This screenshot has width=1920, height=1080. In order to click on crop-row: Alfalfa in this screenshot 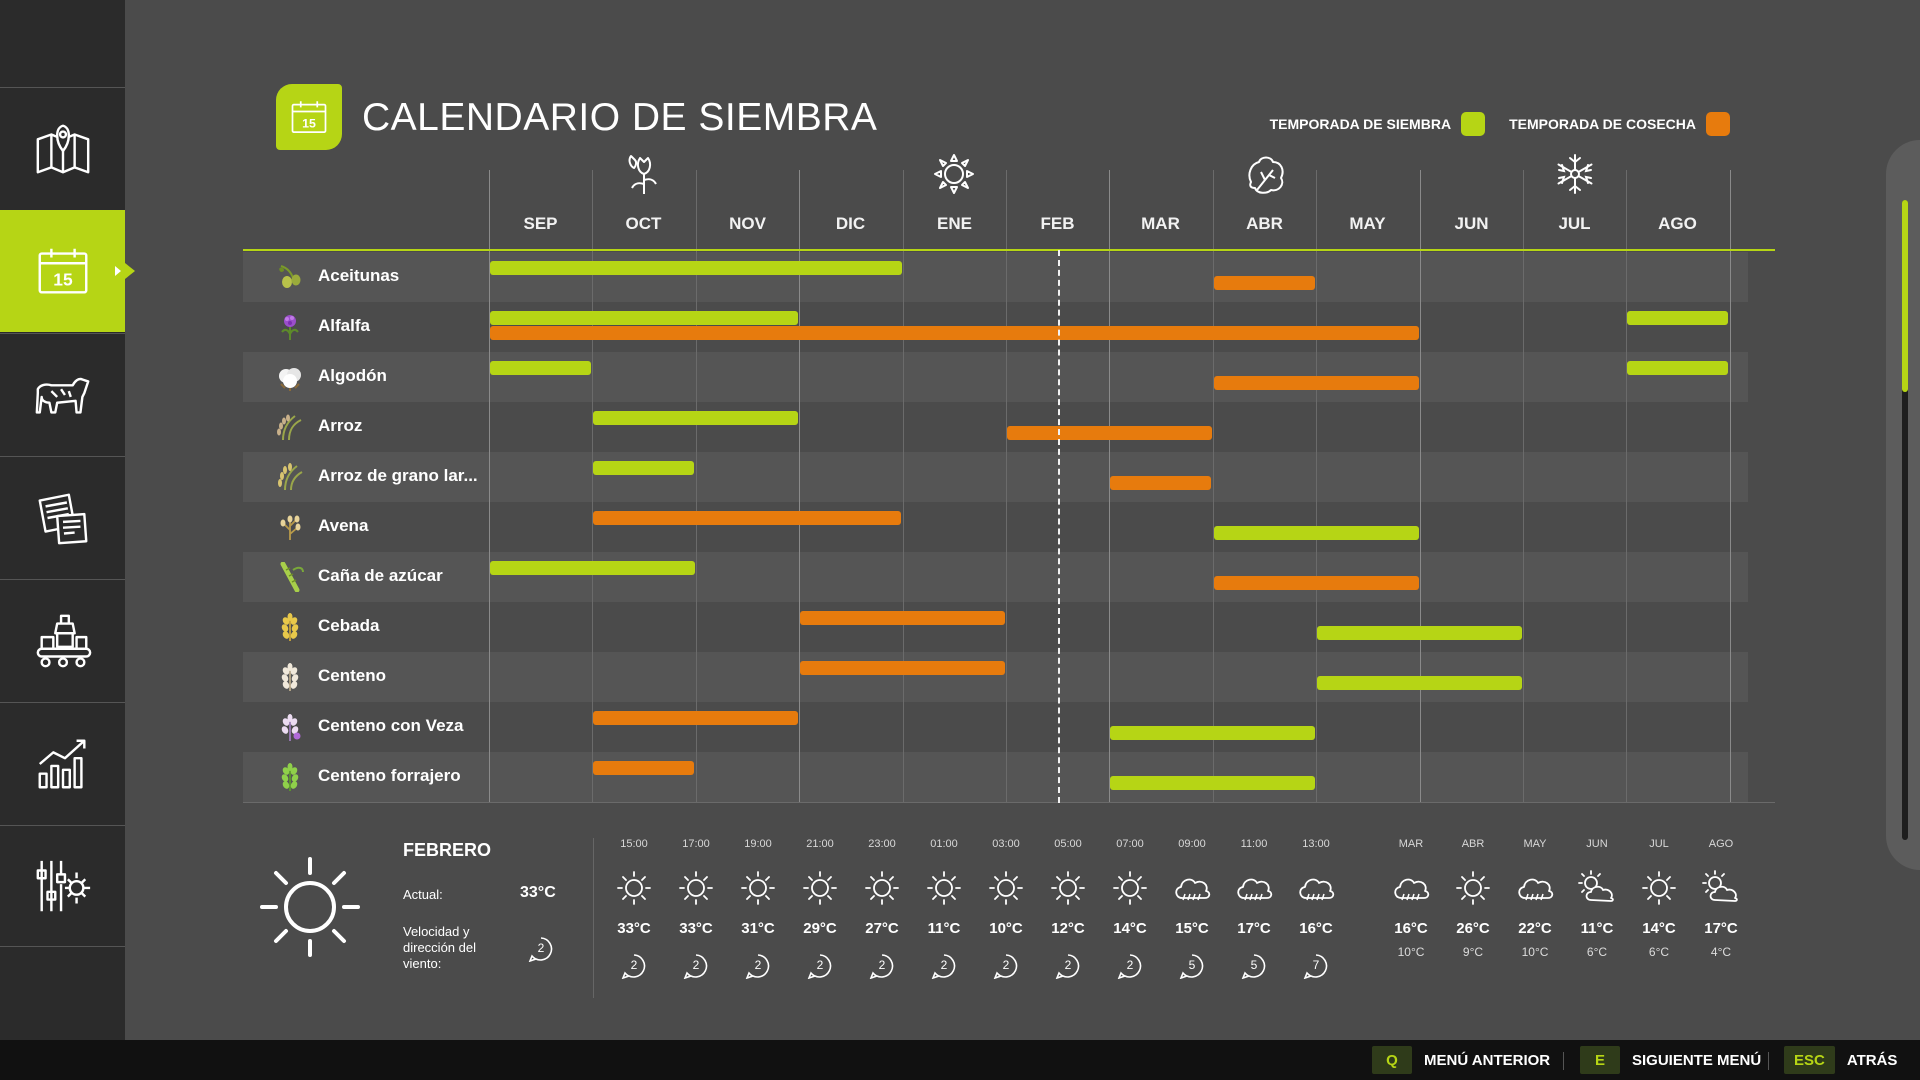, I will do `click(995, 327)`.